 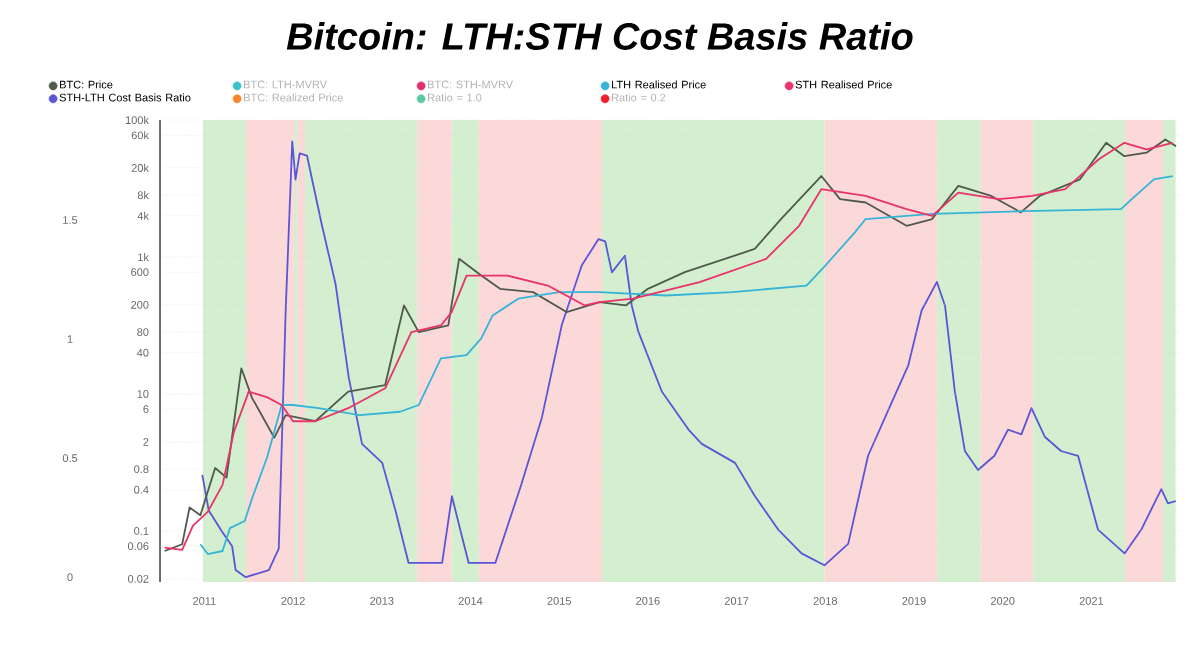 I want to click on chart-title: Bitcoin: LTH:STH Cost Basis Ratio, so click(x=599, y=36).